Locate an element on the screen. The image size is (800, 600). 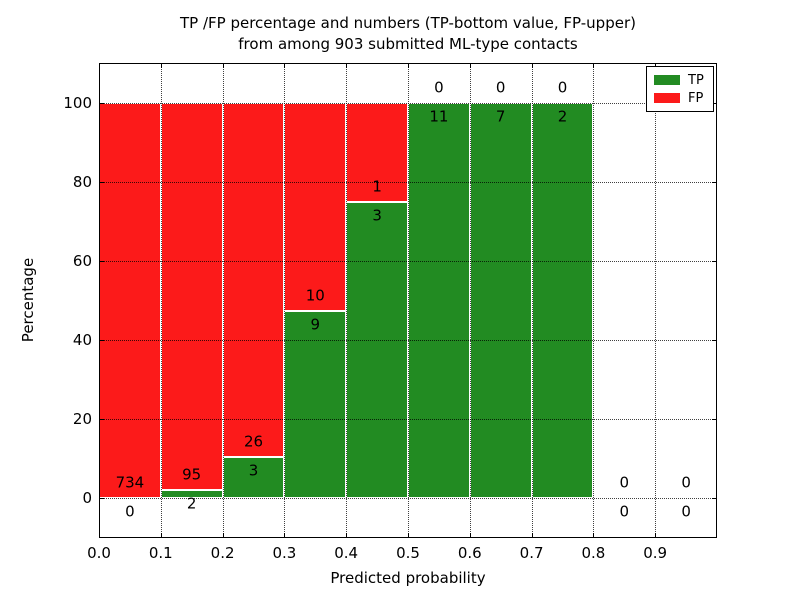
legend-tp-swatch-icon is located at coordinates (667, 80).